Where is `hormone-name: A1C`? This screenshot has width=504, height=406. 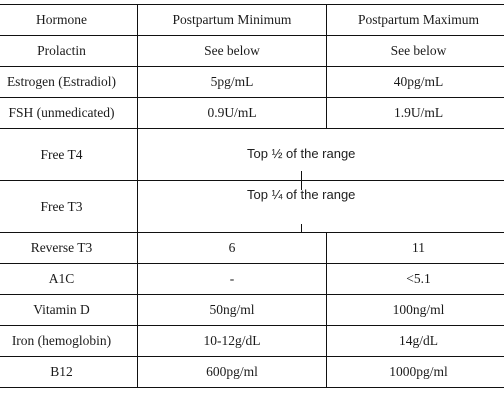 hormone-name: A1C is located at coordinates (69, 279).